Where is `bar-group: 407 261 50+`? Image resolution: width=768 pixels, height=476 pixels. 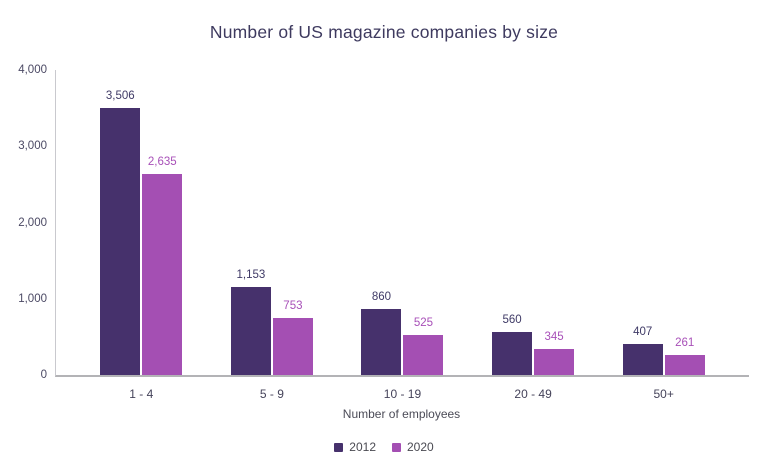
bar-group: 407 261 50+ is located at coordinates (664, 363).